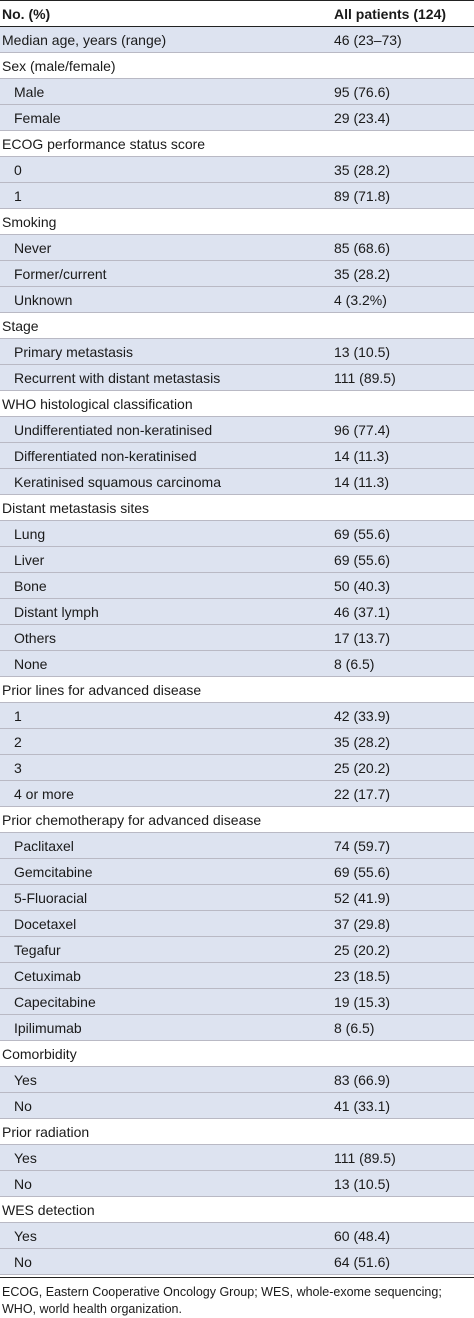 The width and height of the screenshot is (474, 1318). Describe the element at coordinates (97, 403) in the screenshot. I see `category-label: WHO histological classification` at that location.